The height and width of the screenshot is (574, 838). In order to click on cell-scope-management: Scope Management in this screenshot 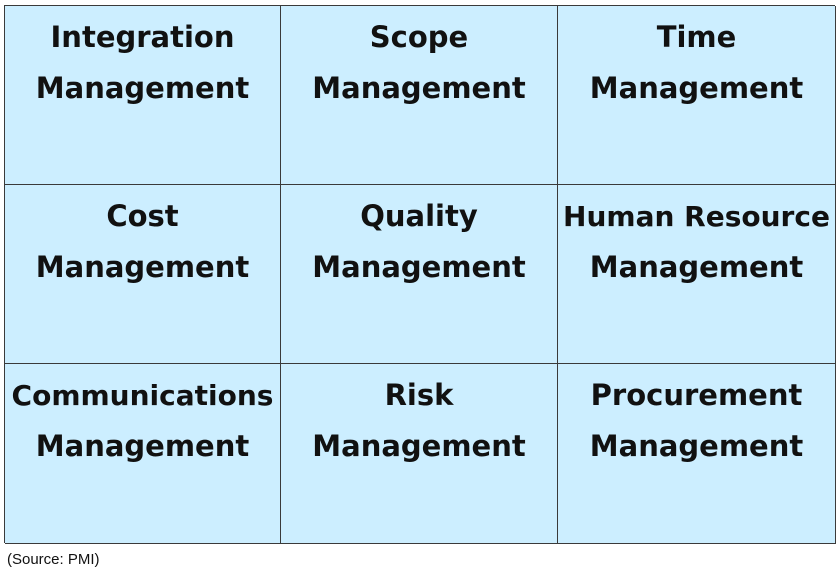, I will do `click(419, 95)`.